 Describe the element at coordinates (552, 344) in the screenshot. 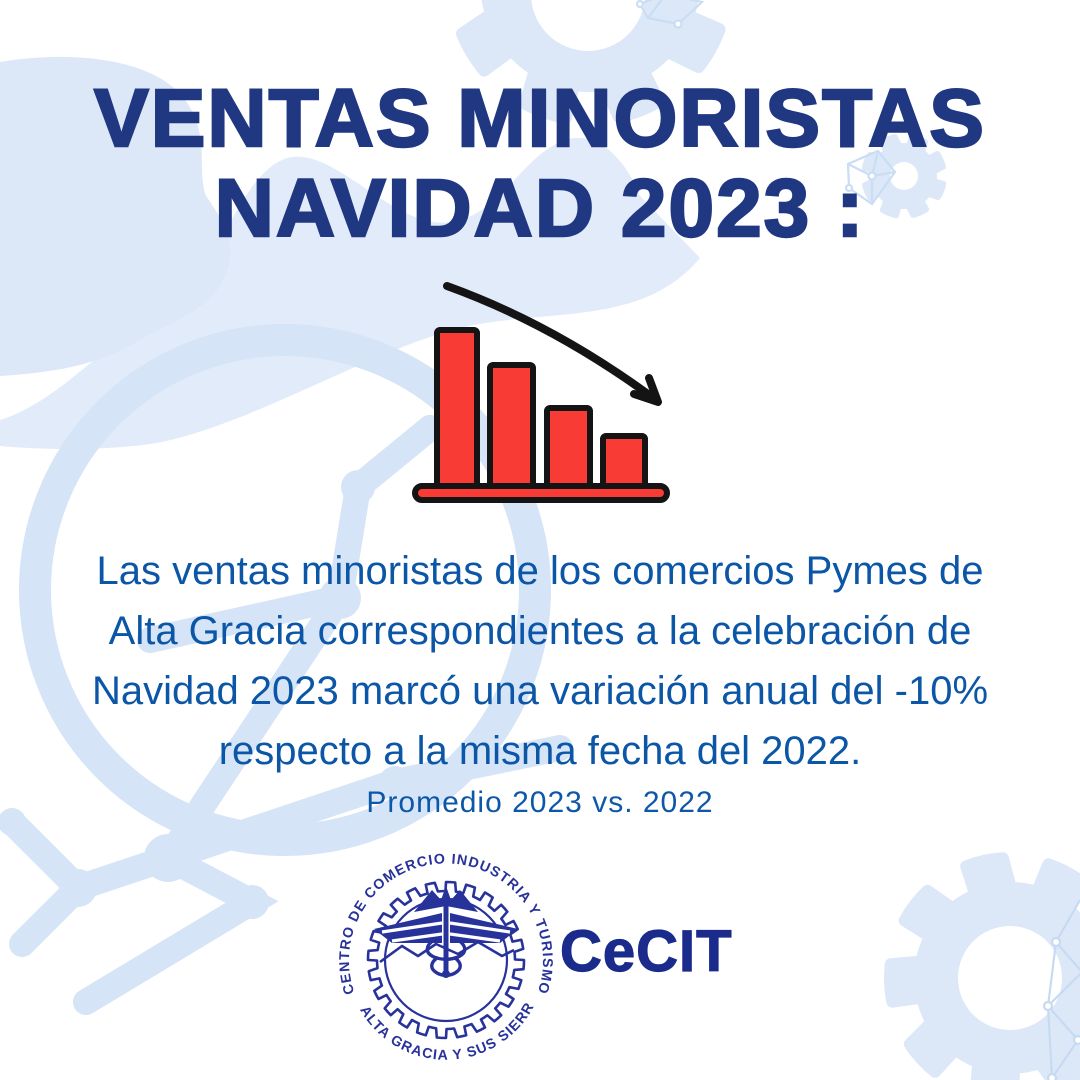

I see `down-trend-arrow-icon` at that location.